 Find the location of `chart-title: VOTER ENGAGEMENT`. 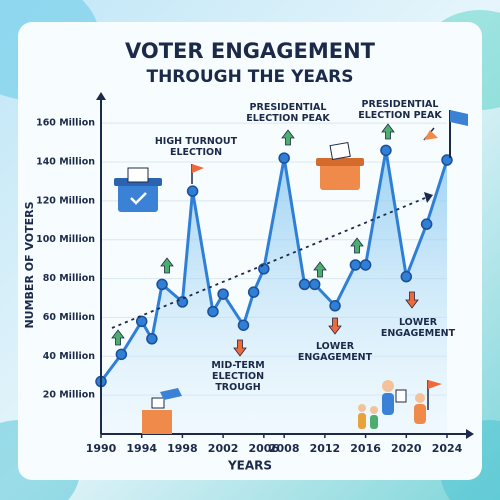

chart-title: VOTER ENGAGEMENT is located at coordinates (250, 51).